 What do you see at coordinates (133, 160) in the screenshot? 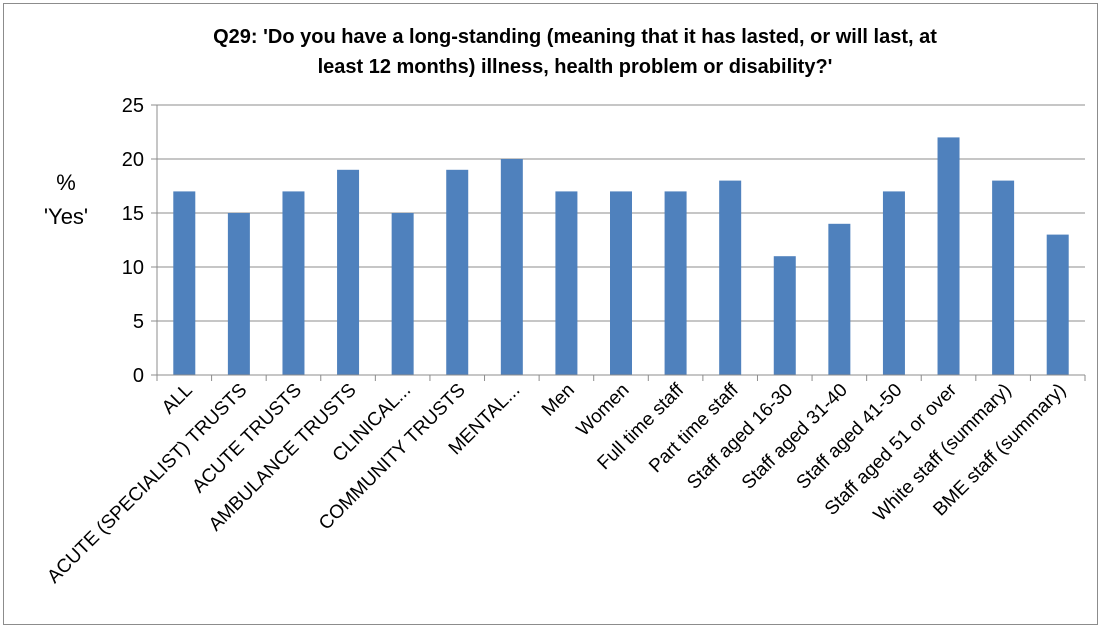
I see `y-tick-label: 20` at bounding box center [133, 160].